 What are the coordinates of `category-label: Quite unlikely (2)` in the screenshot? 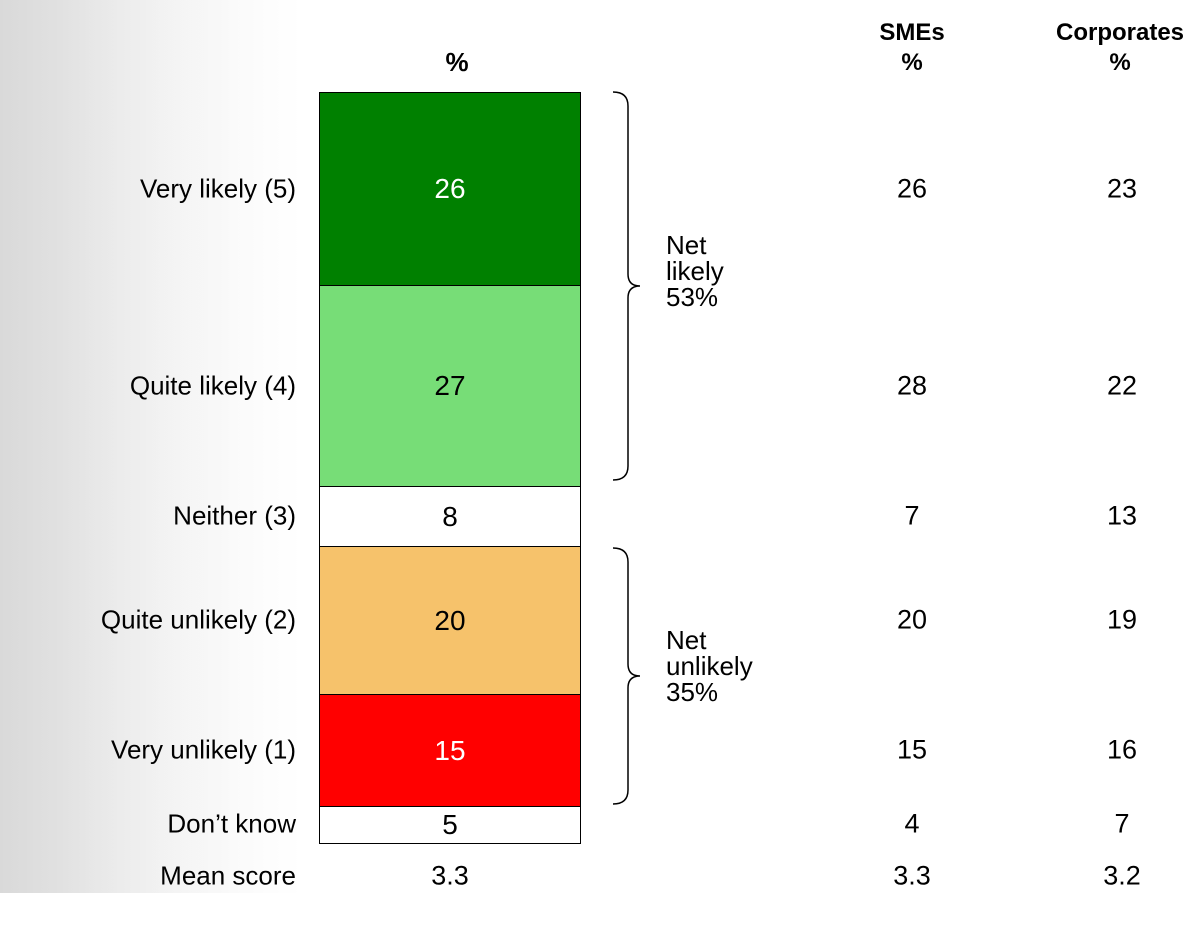 It's located at (198, 619).